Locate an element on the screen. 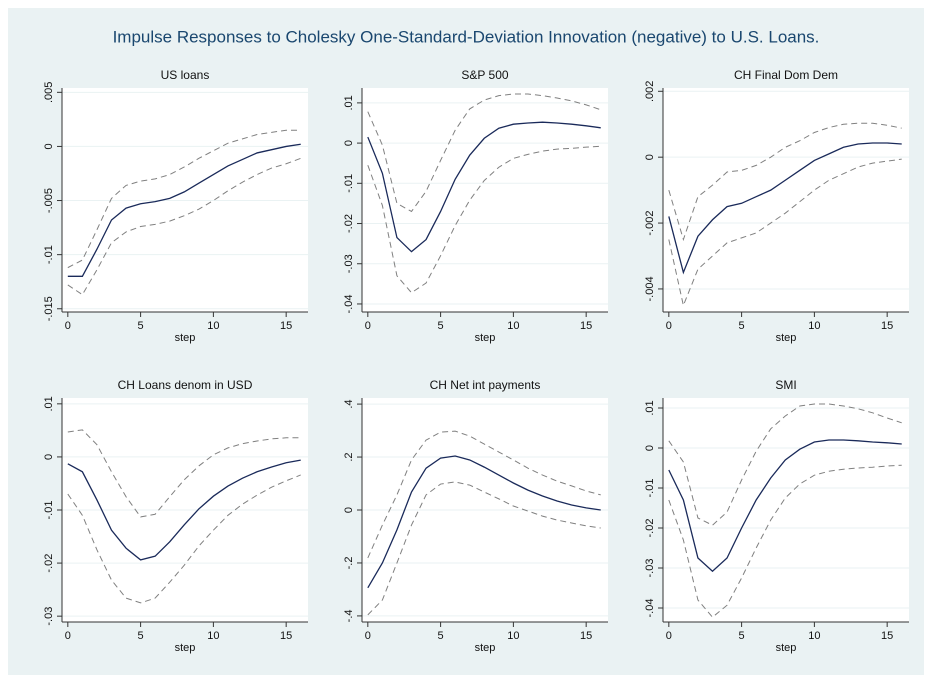  chart-title: CH Final Dom Dem is located at coordinates (786, 75).